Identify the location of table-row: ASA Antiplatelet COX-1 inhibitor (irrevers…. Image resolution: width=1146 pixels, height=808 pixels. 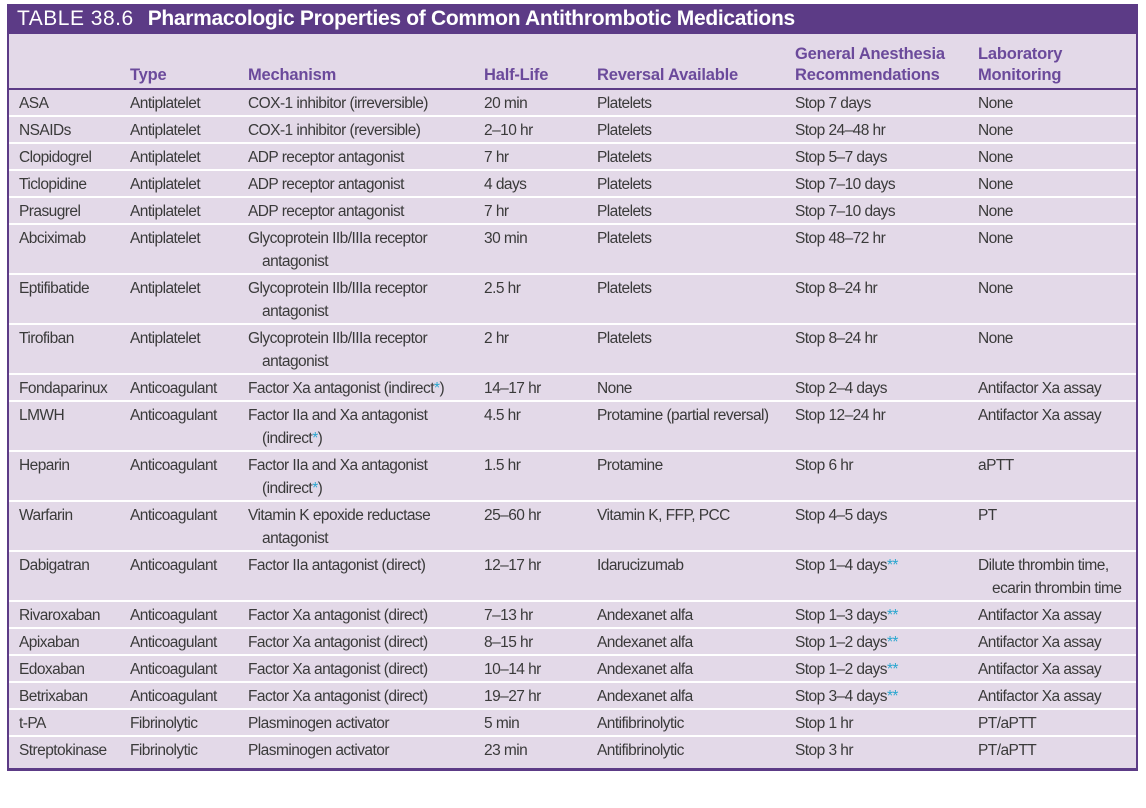
(572, 103).